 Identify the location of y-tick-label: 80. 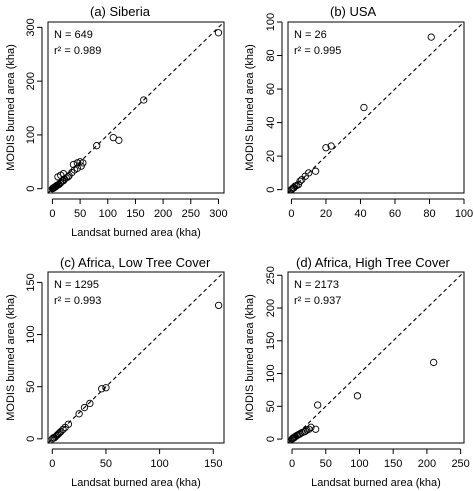
(271, 55).